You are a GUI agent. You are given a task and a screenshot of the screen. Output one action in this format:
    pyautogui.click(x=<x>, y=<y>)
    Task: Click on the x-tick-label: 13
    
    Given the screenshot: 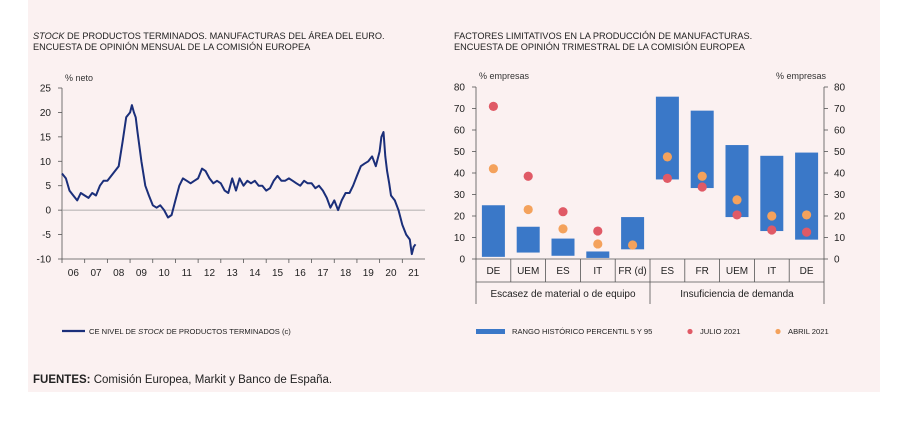 What is the action you would take?
    pyautogui.click(x=233, y=273)
    